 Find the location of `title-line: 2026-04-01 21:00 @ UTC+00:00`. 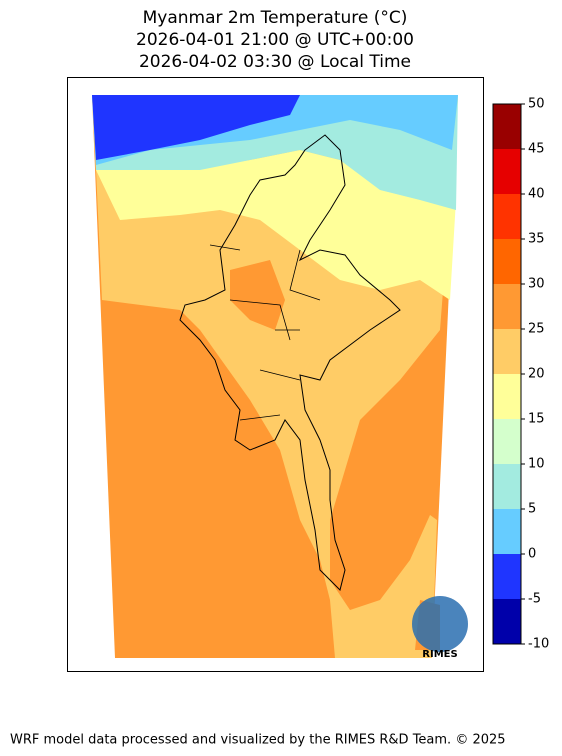

title-line: 2026-04-01 21:00 @ UTC+00:00 is located at coordinates (275, 40).